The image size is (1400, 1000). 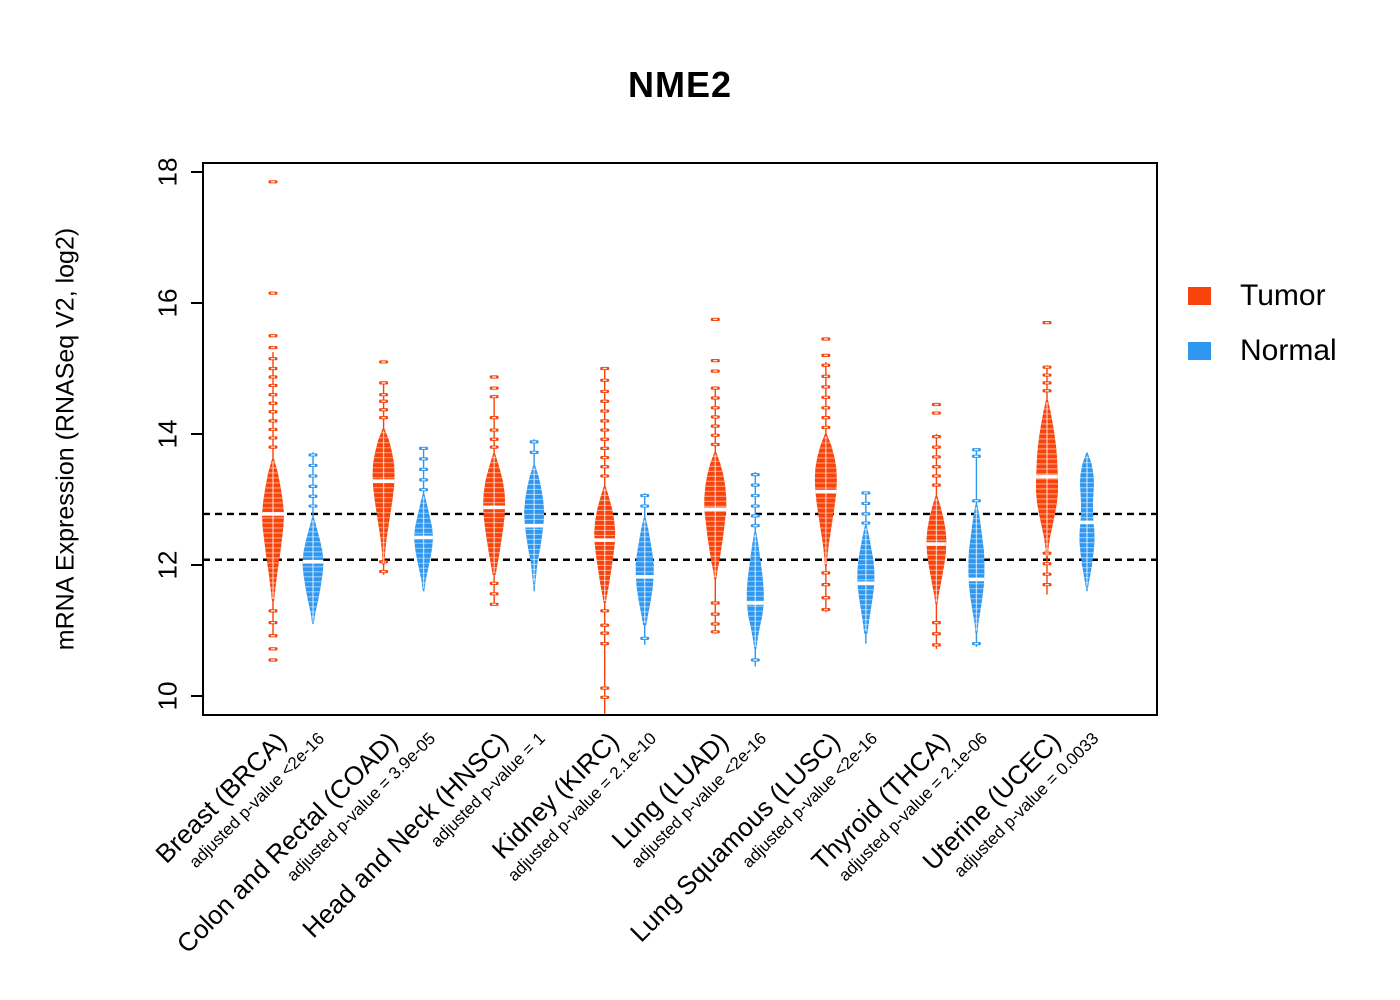 What do you see at coordinates (1283, 295) in the screenshot?
I see `legend-label-tumor: Tumor` at bounding box center [1283, 295].